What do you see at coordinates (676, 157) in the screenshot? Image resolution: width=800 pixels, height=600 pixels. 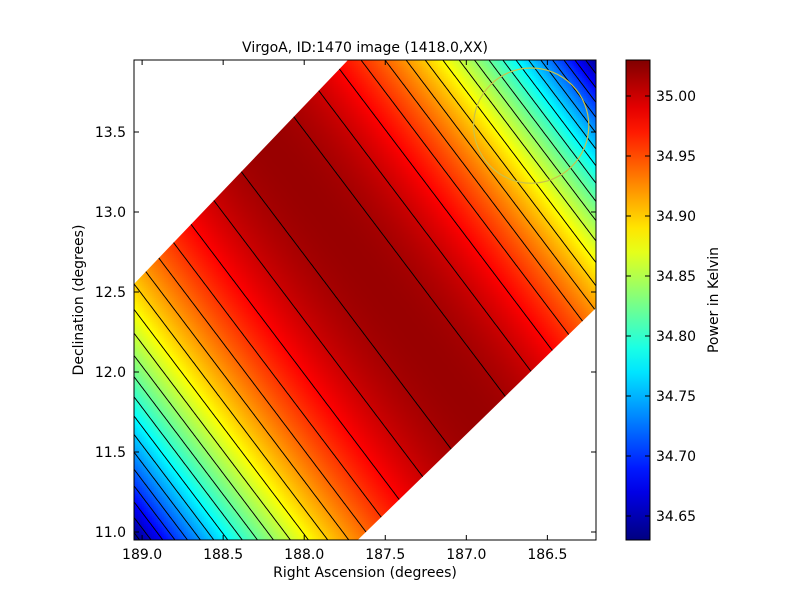 I see `colorbar-tick-label: 34.95` at bounding box center [676, 157].